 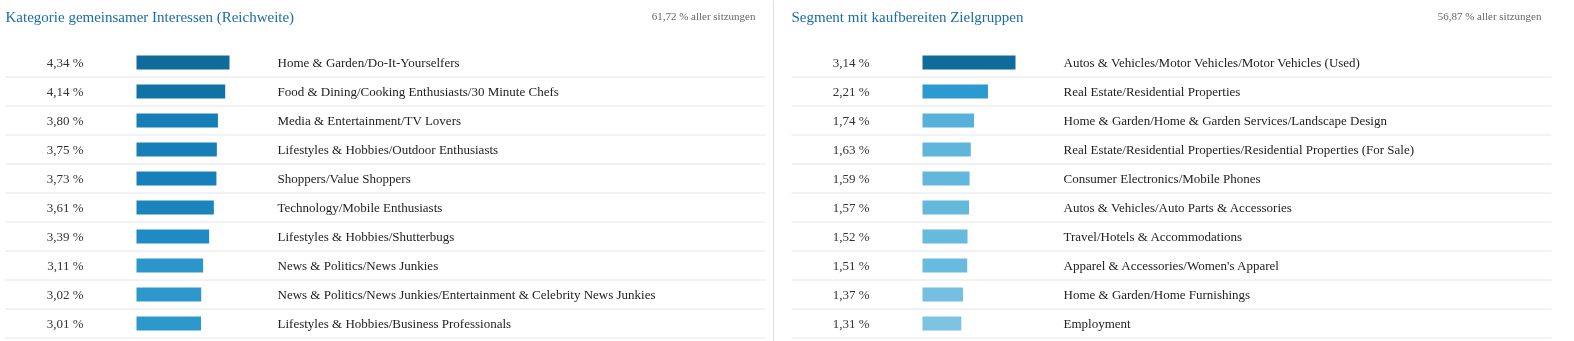 What do you see at coordinates (65, 236) in the screenshot?
I see `data-label: 3,39 %` at bounding box center [65, 236].